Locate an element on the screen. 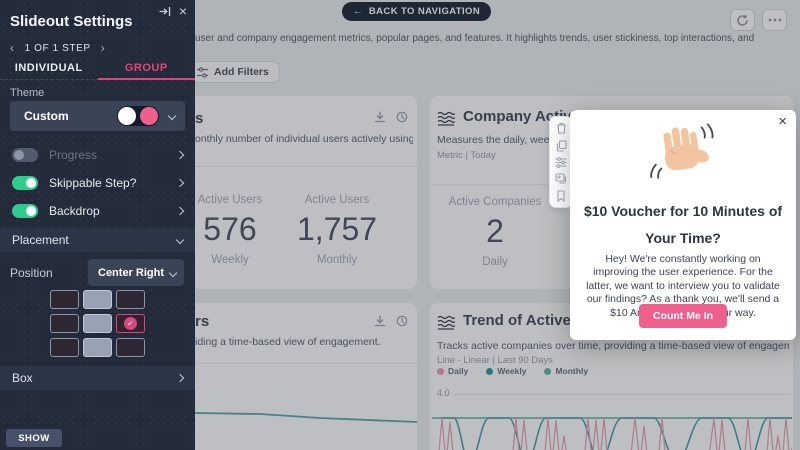 This screenshot has height=450, width=800. tab-group: GROUP is located at coordinates (146, 69).